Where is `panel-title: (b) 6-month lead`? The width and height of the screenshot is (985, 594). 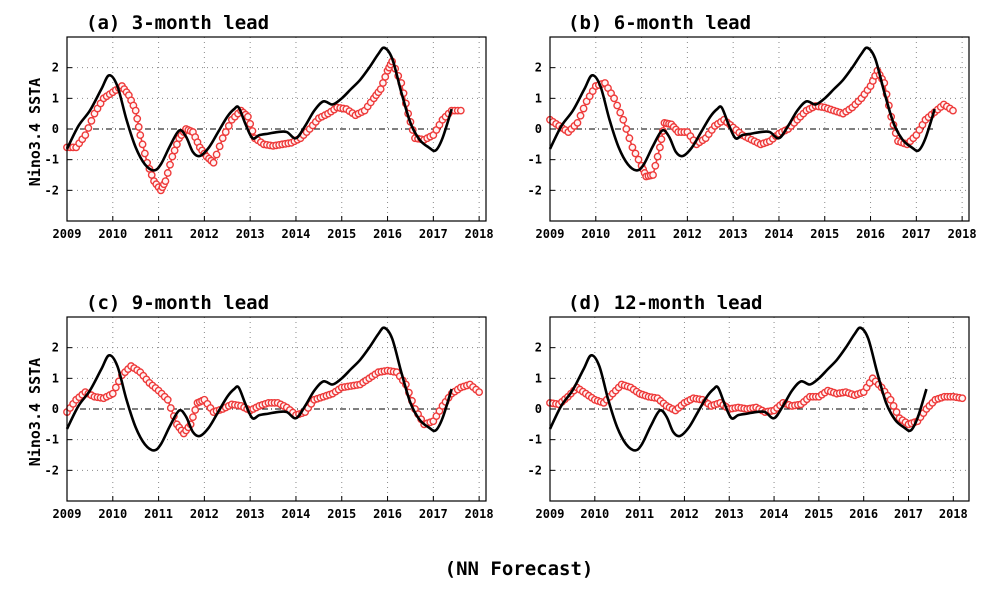
panel-title: (b) 6-month lead is located at coordinates (659, 23).